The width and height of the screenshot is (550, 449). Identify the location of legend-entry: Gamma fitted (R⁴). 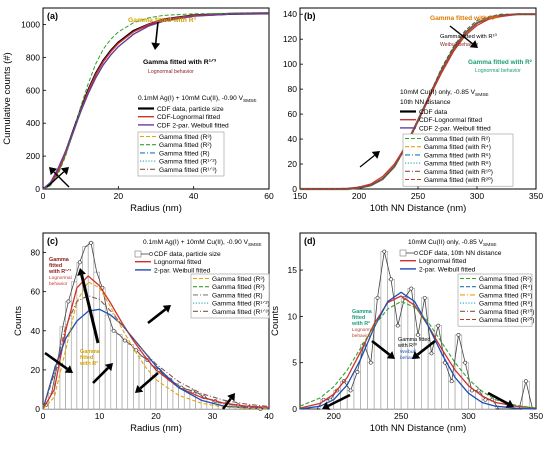
(505, 287).